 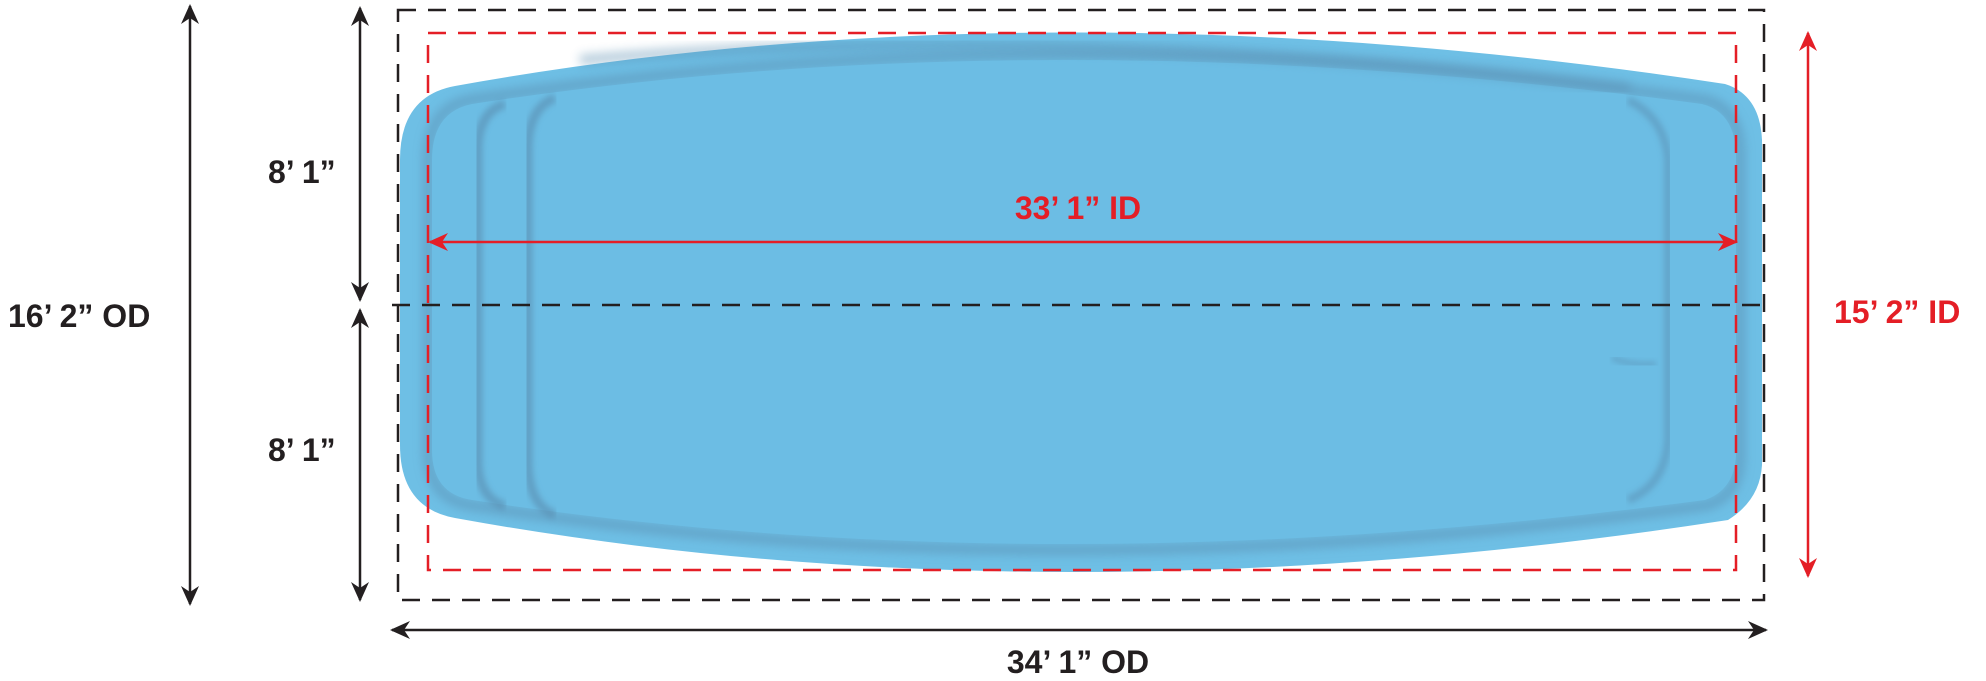 I want to click on bottom-half-label: 8’ 1”, so click(x=302, y=450).